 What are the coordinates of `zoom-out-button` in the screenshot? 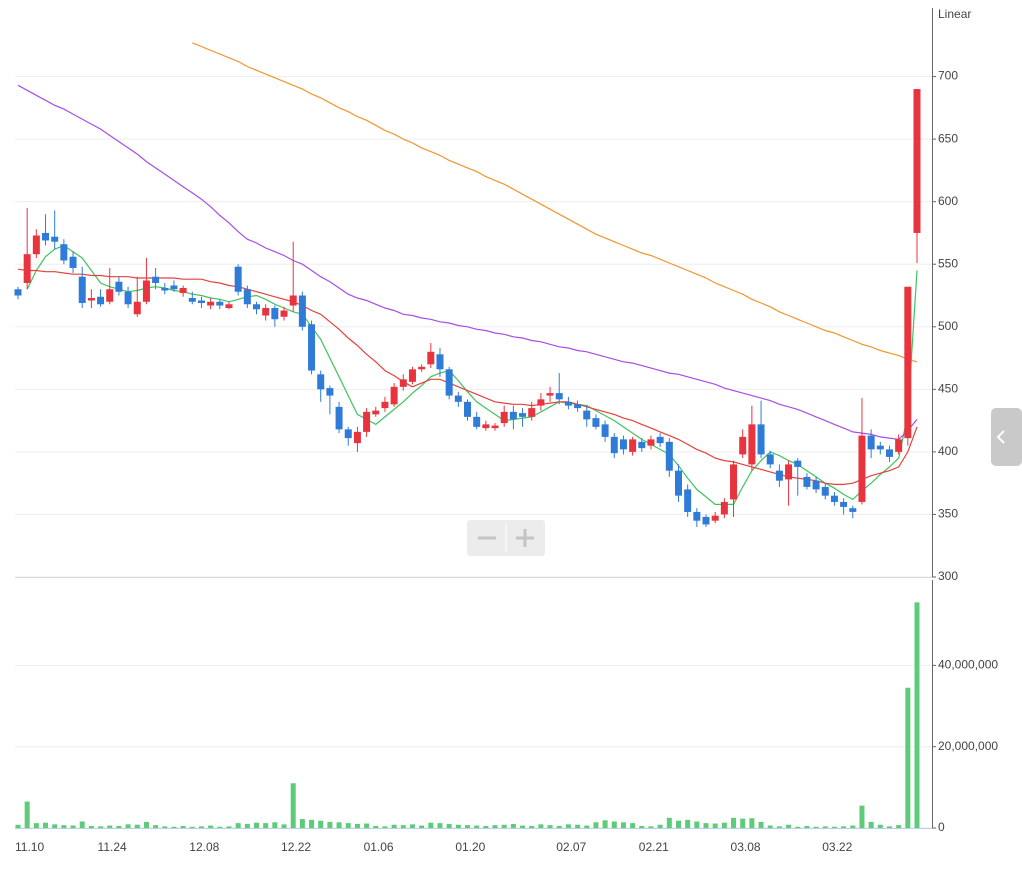 It's located at (486, 538).